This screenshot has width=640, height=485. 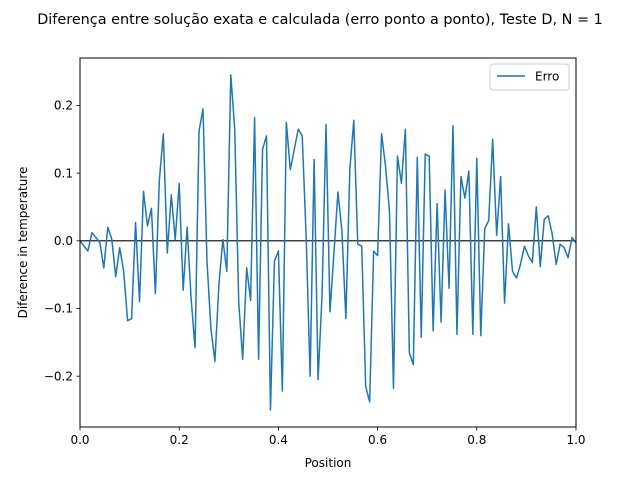 I want to click on x-axis-label: Position, so click(x=328, y=463).